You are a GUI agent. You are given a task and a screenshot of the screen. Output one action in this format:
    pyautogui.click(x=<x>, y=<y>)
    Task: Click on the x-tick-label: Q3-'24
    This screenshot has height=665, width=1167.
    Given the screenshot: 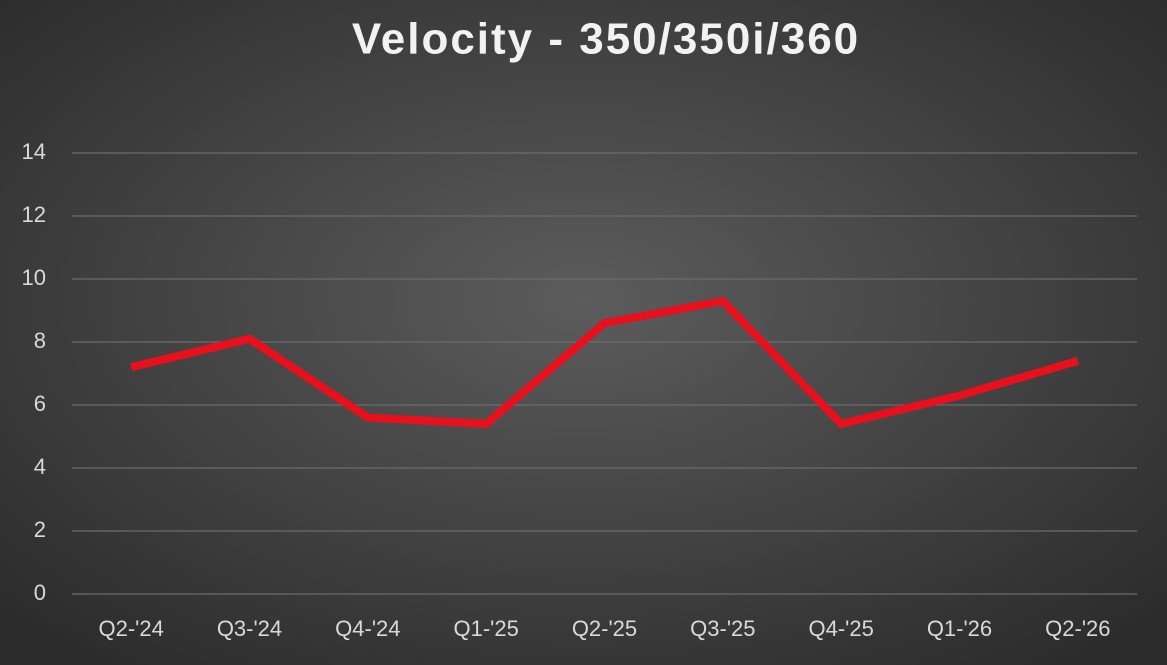 What is the action you would take?
    pyautogui.click(x=249, y=628)
    